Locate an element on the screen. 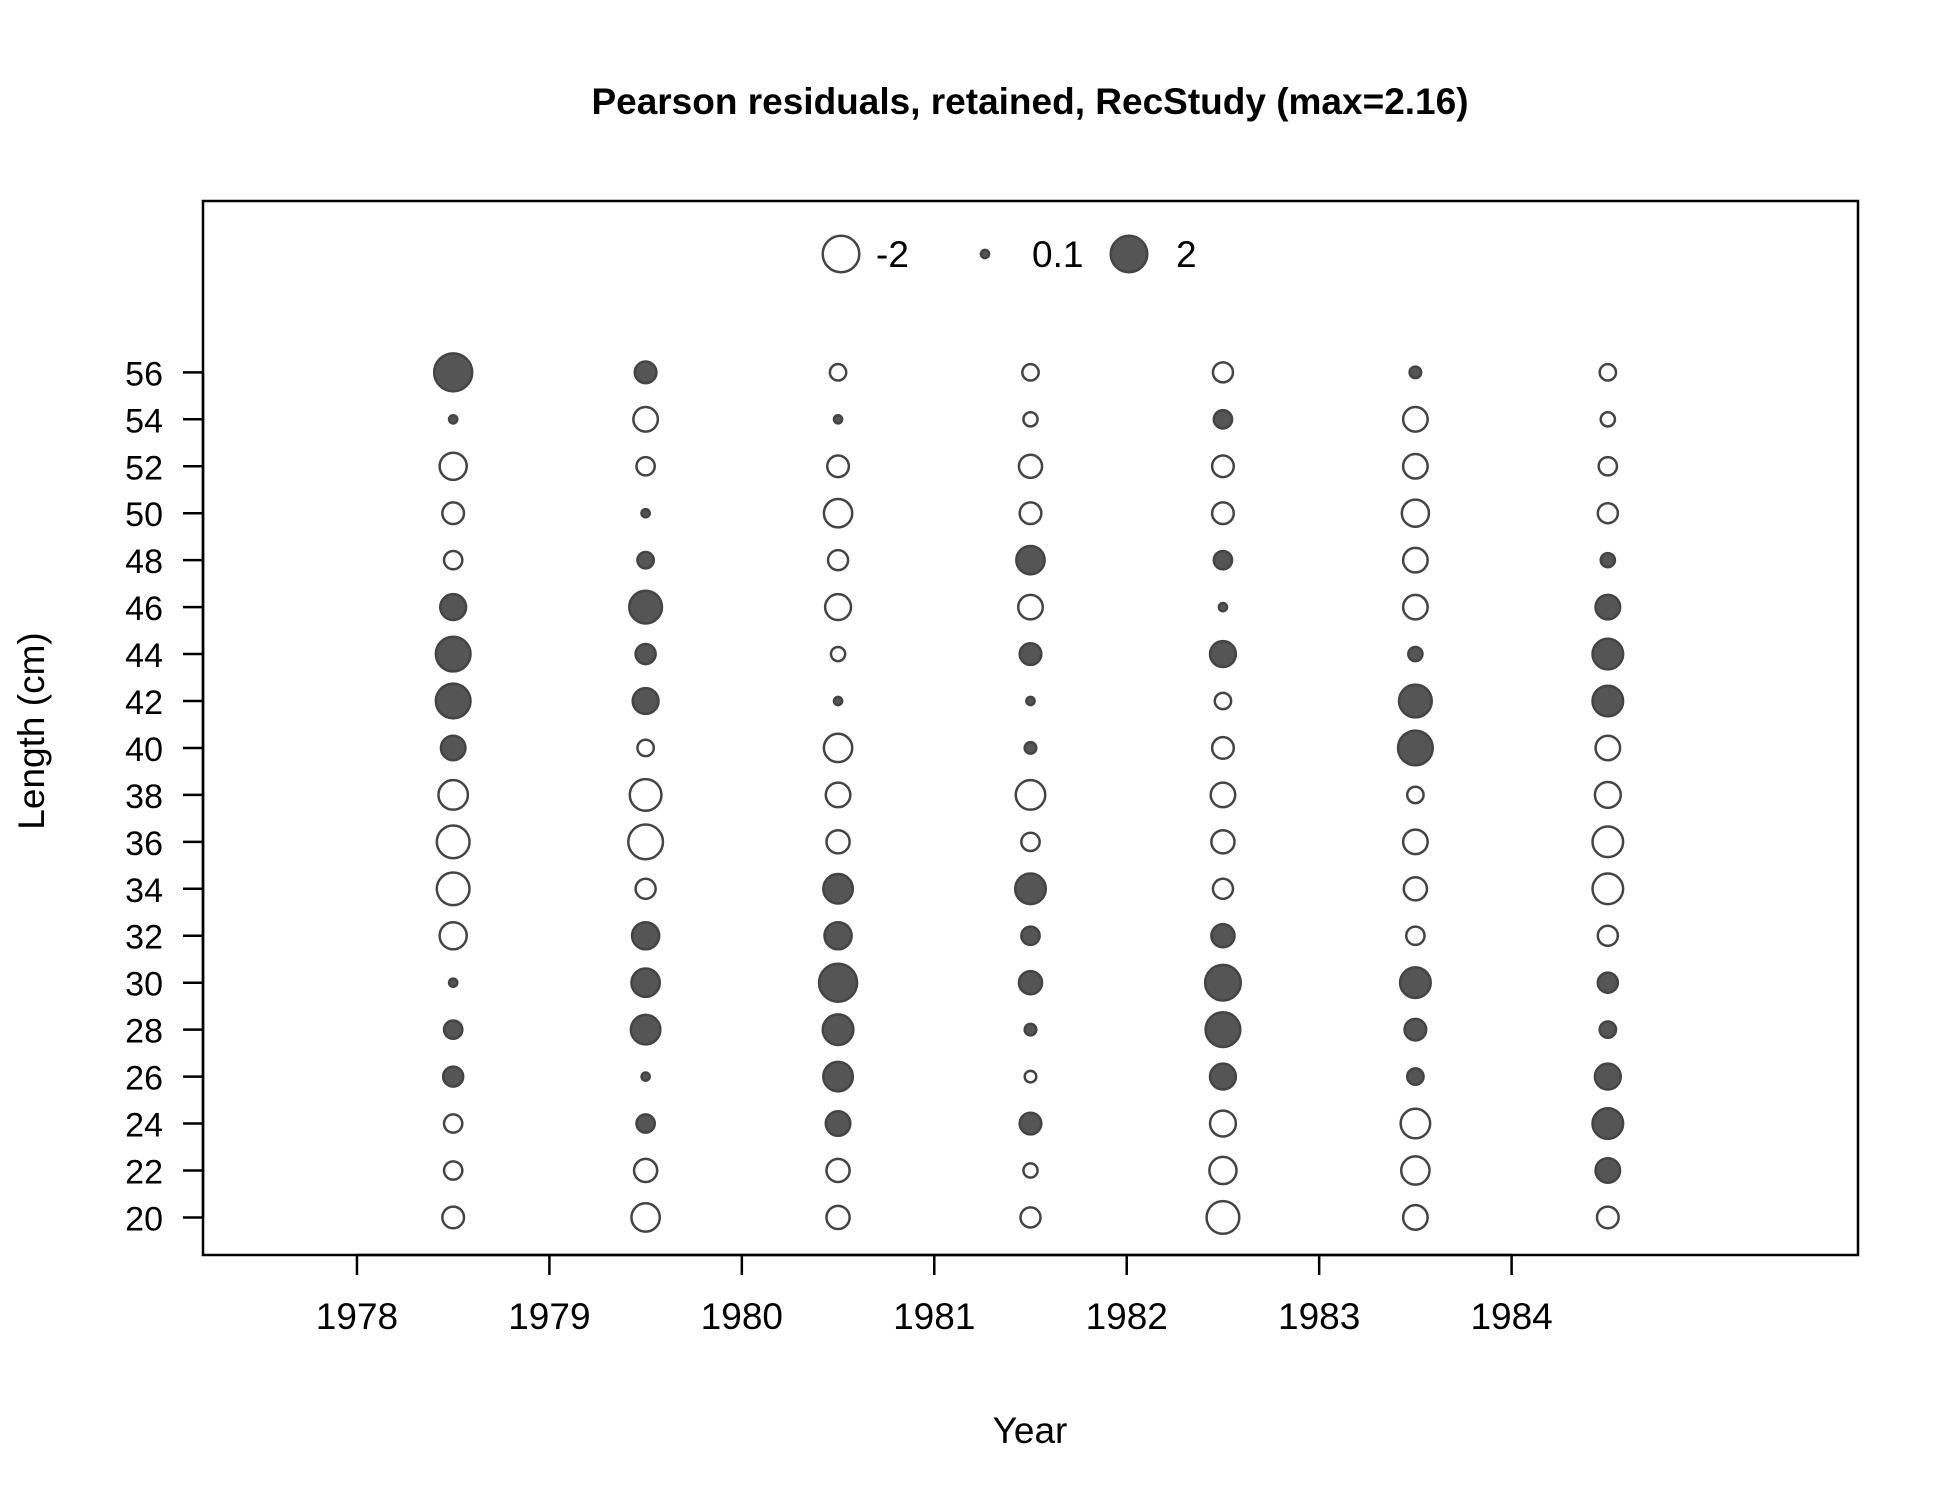  legend: -2 0.1 2 is located at coordinates (1009, 254).